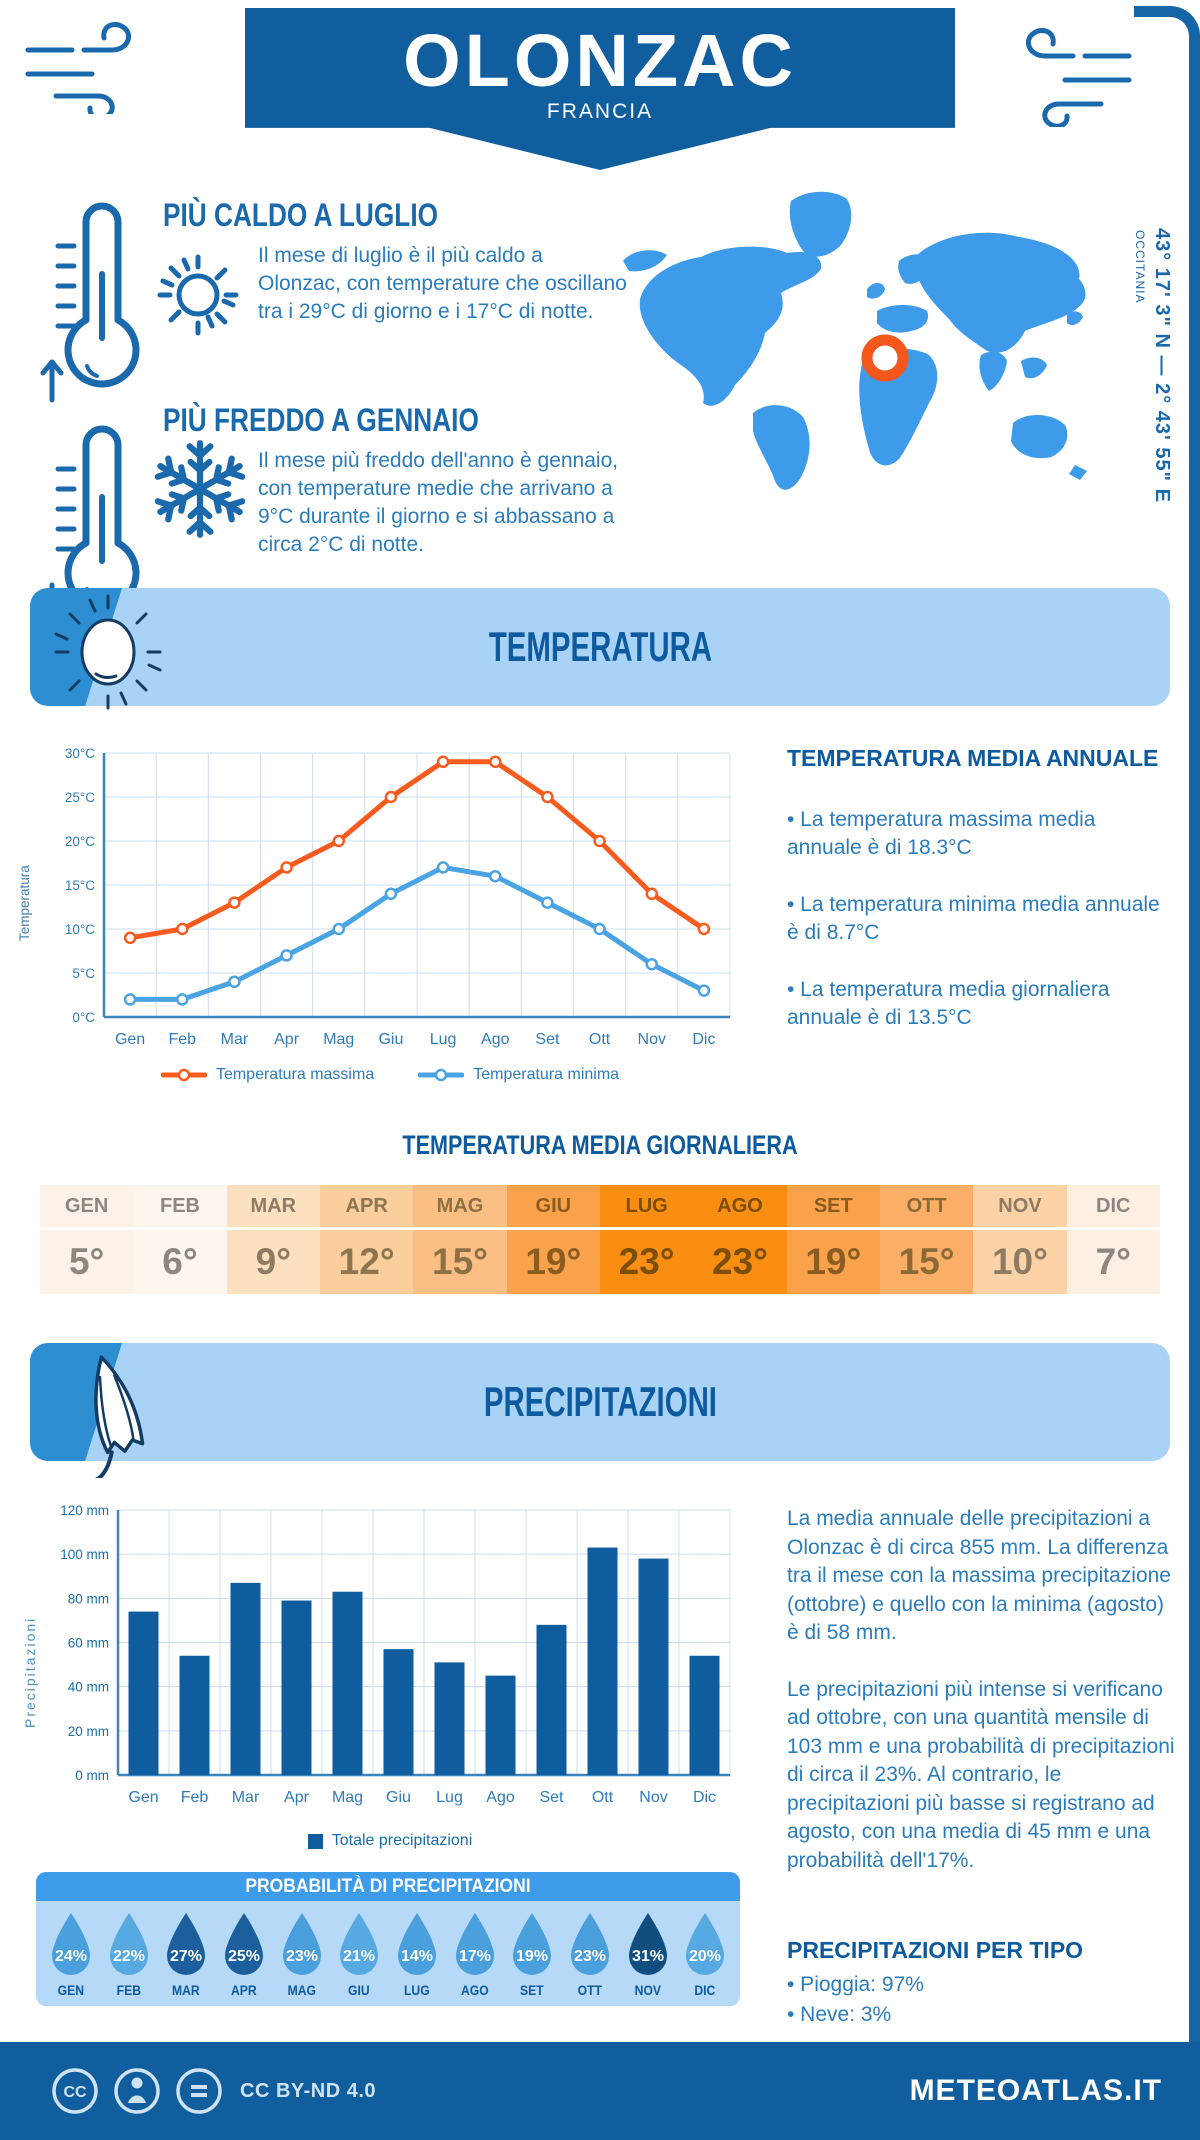 Image resolution: width=1200 pixels, height=2140 pixels. I want to click on x-tick-label: Lug, so click(449, 1797).